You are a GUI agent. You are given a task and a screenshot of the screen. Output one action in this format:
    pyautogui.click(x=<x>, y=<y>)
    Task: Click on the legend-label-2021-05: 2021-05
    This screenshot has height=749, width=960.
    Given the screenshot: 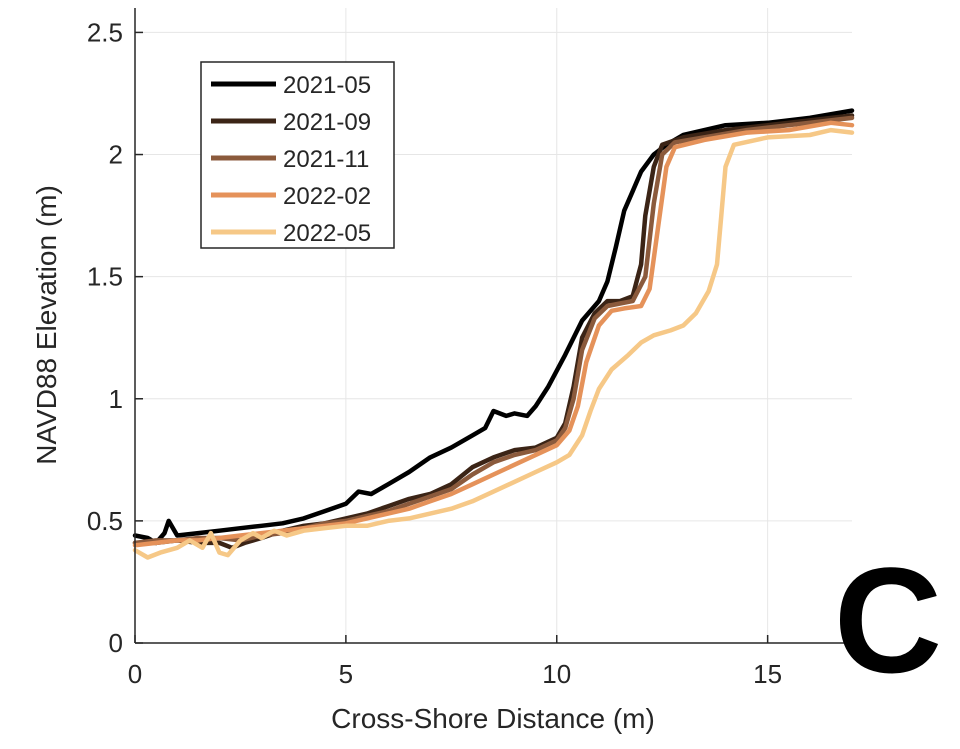 What is the action you would take?
    pyautogui.click(x=327, y=85)
    